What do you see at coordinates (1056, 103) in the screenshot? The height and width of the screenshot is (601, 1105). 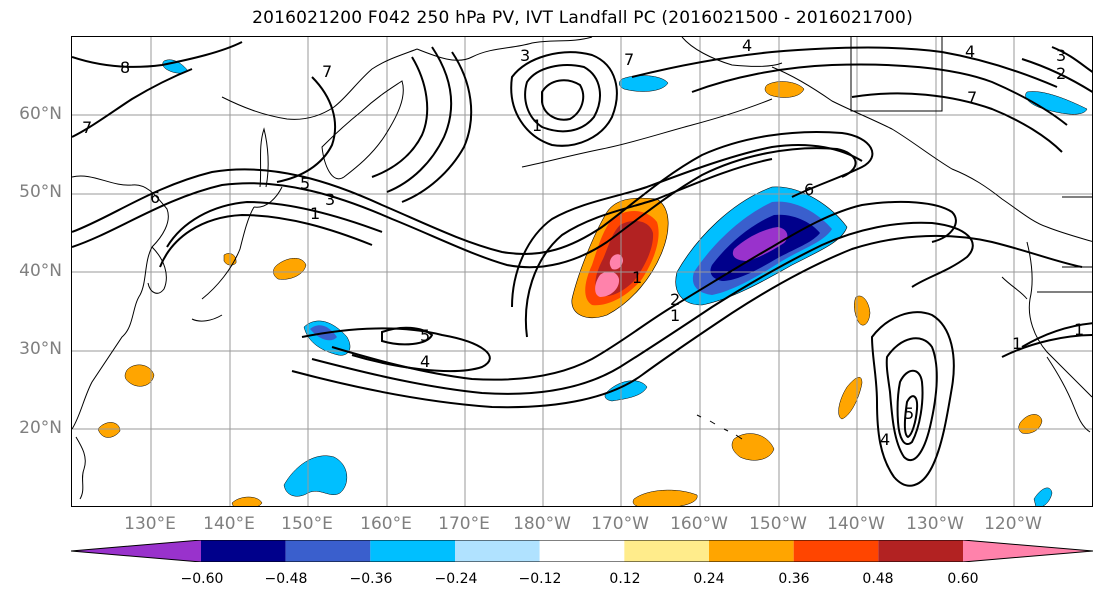 I see `patch-blue-65n-119w` at bounding box center [1056, 103].